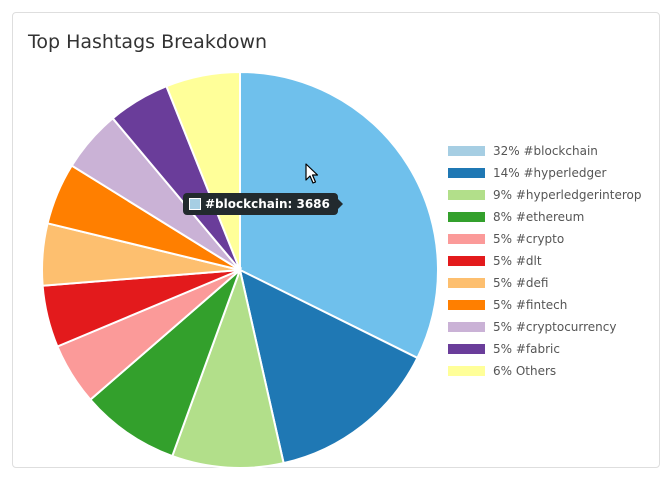  Describe the element at coordinates (312, 173) in the screenshot. I see `mouse-pointer-icon` at that location.